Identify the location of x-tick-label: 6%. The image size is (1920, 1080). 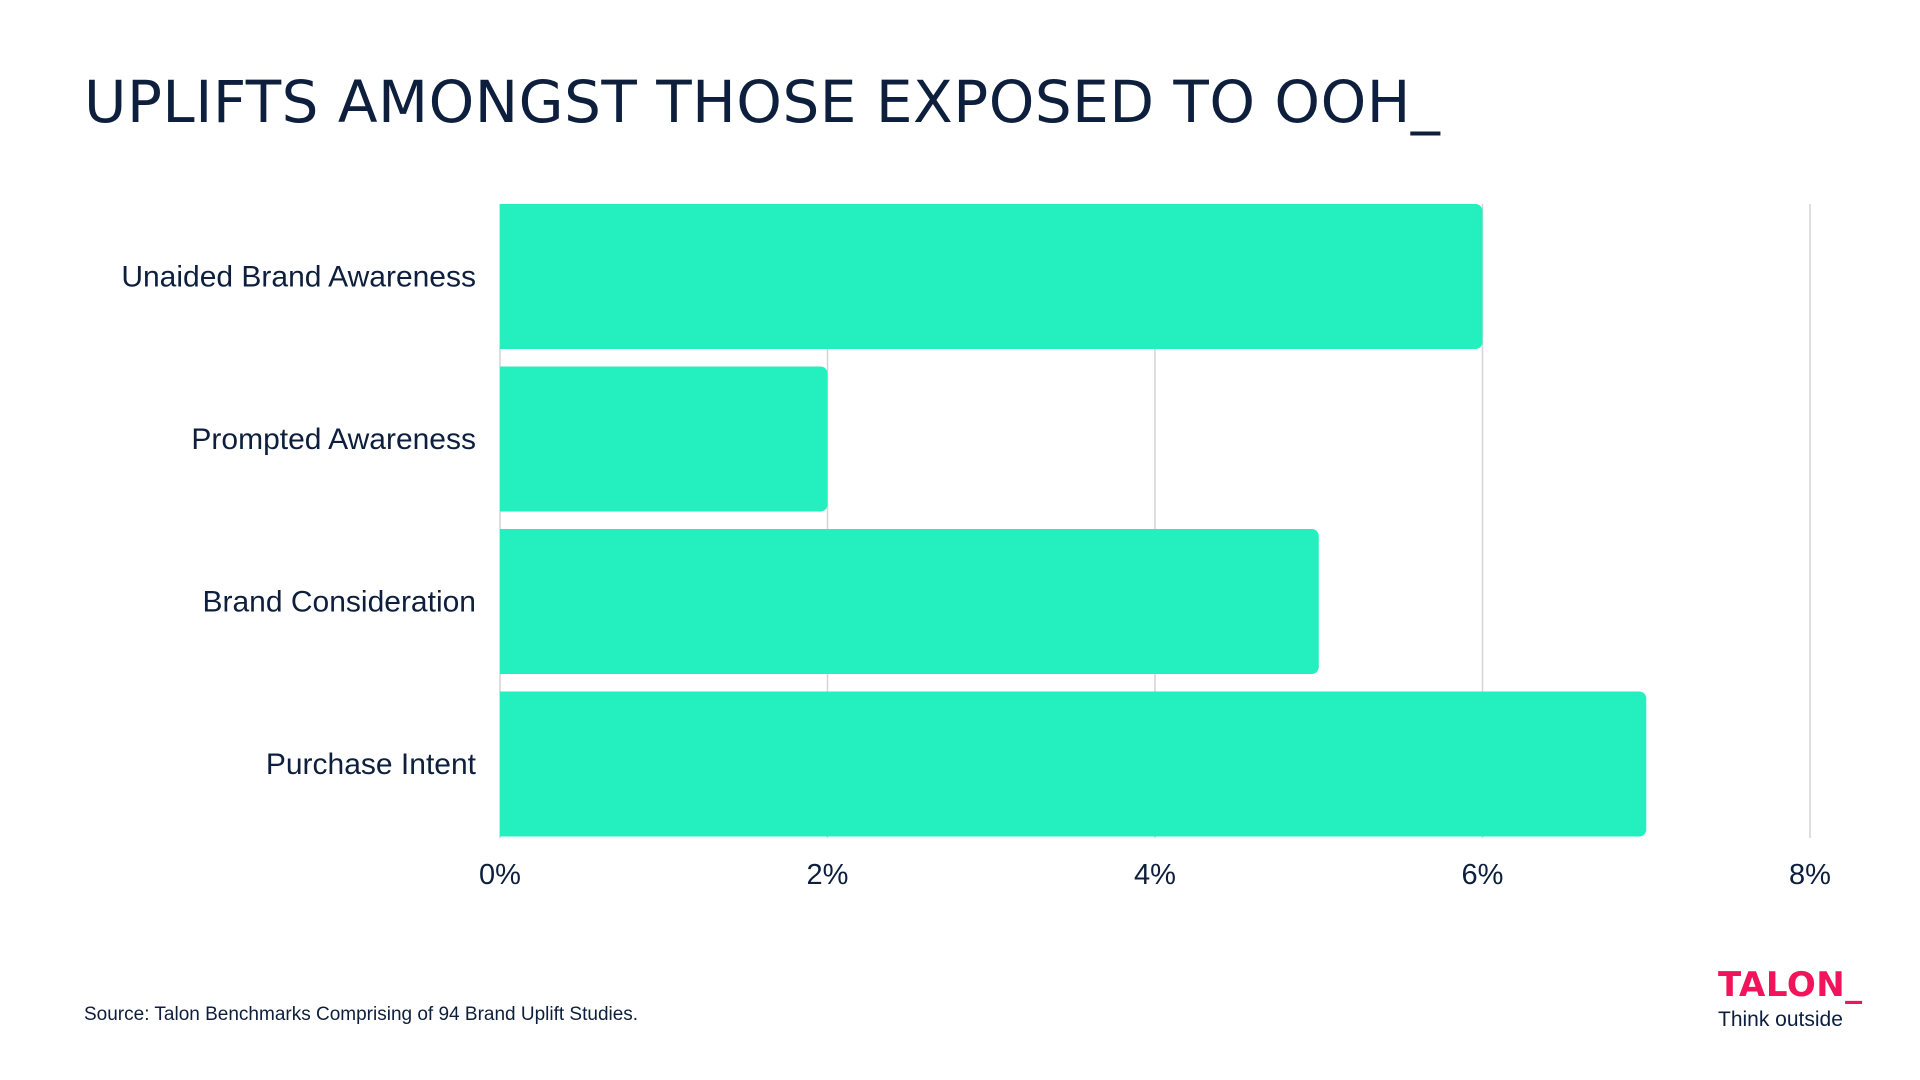
(1483, 875).